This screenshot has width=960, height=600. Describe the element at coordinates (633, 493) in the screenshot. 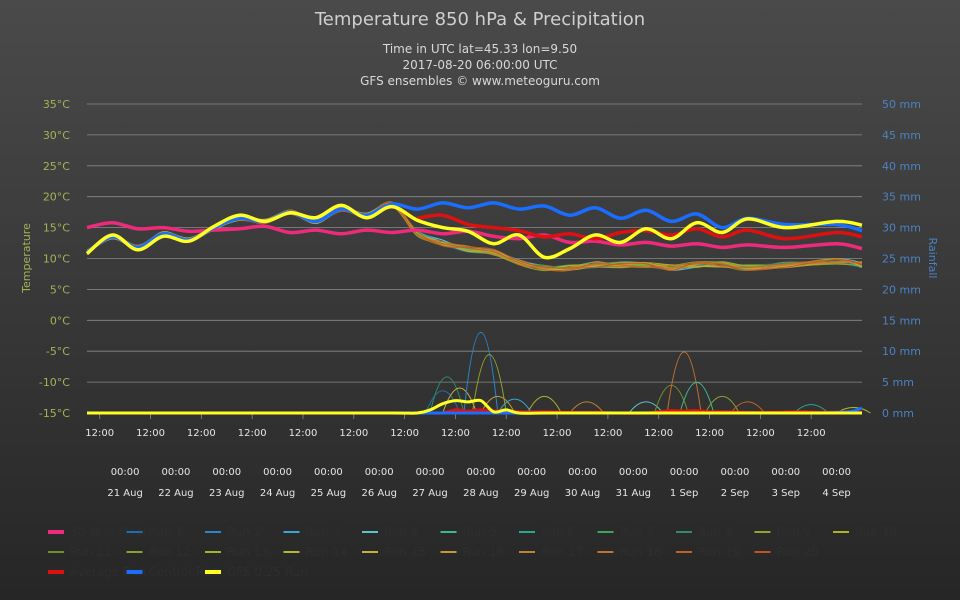

I see `x-date-label: 31 Aug` at that location.